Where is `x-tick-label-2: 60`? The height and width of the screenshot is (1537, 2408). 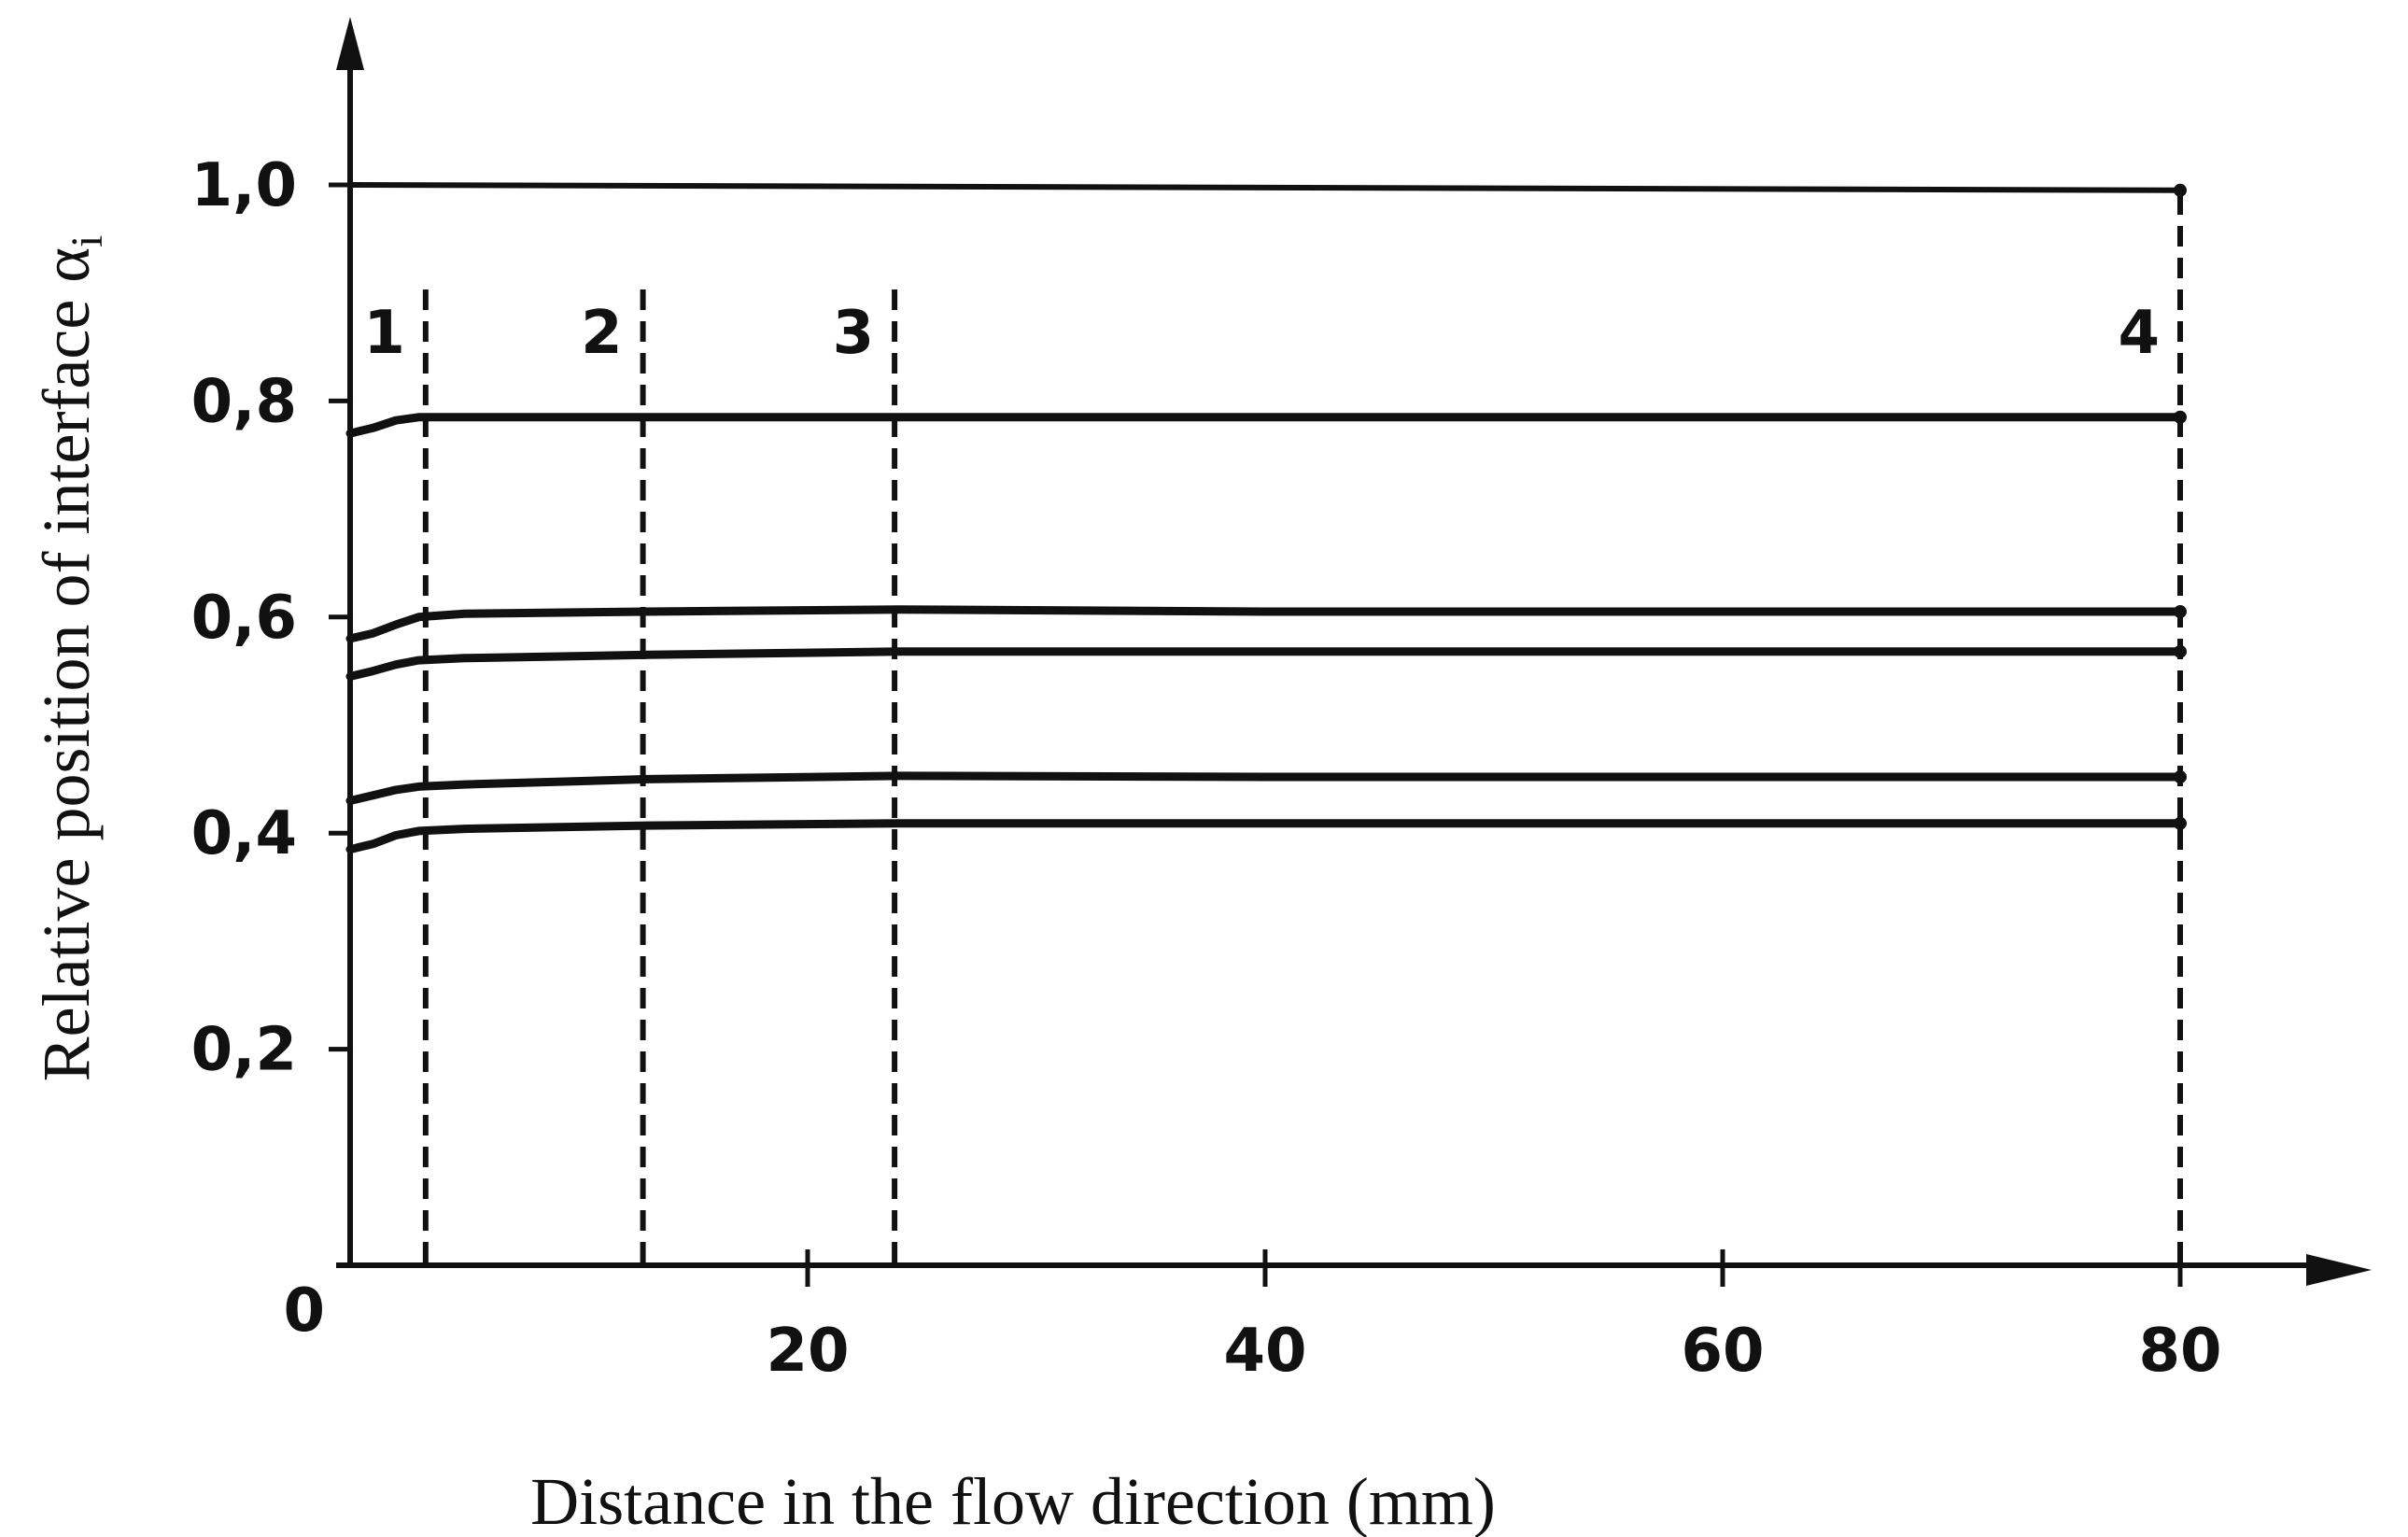 x-tick-label-2: 60 is located at coordinates (1723, 1351).